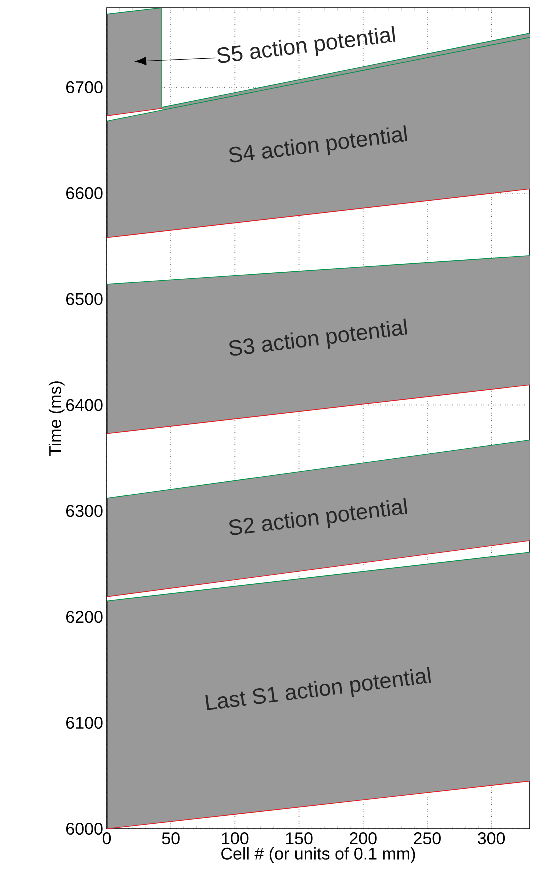  Describe the element at coordinates (84, 405) in the screenshot. I see `y-tick-label: 6400` at that location.